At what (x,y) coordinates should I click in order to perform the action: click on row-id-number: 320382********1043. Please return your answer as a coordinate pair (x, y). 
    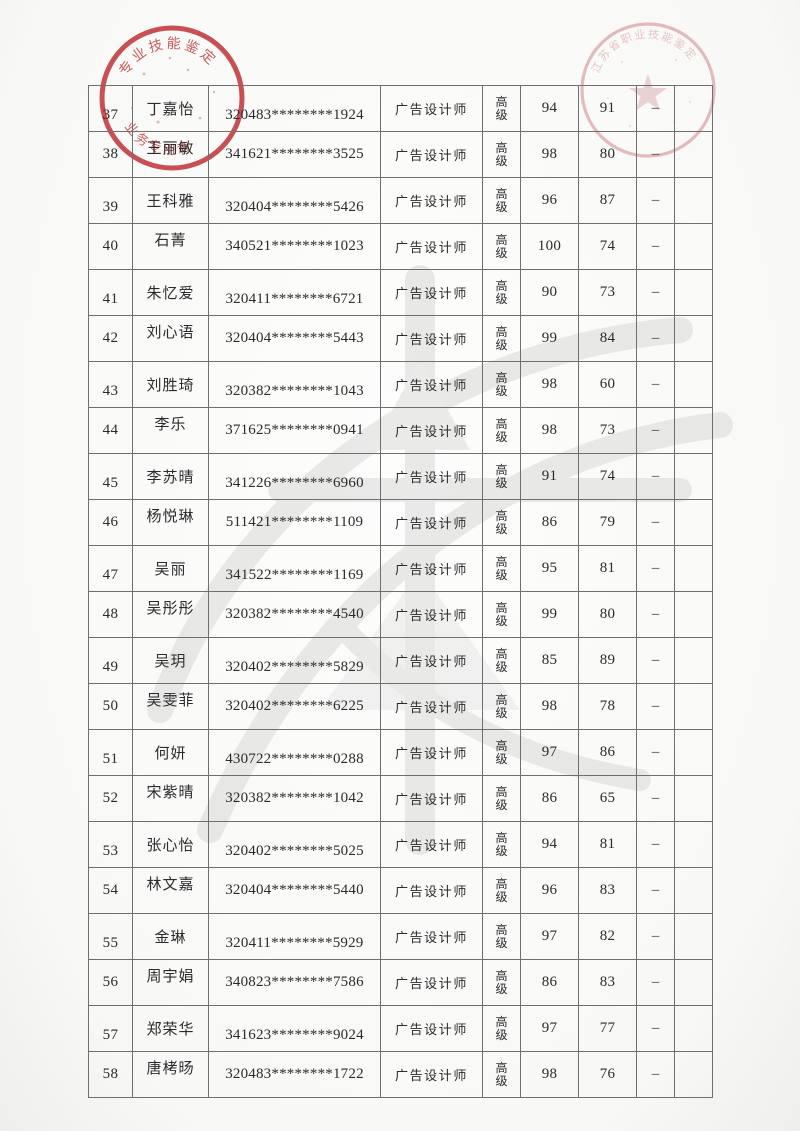
    Looking at the image, I should click on (294, 384).